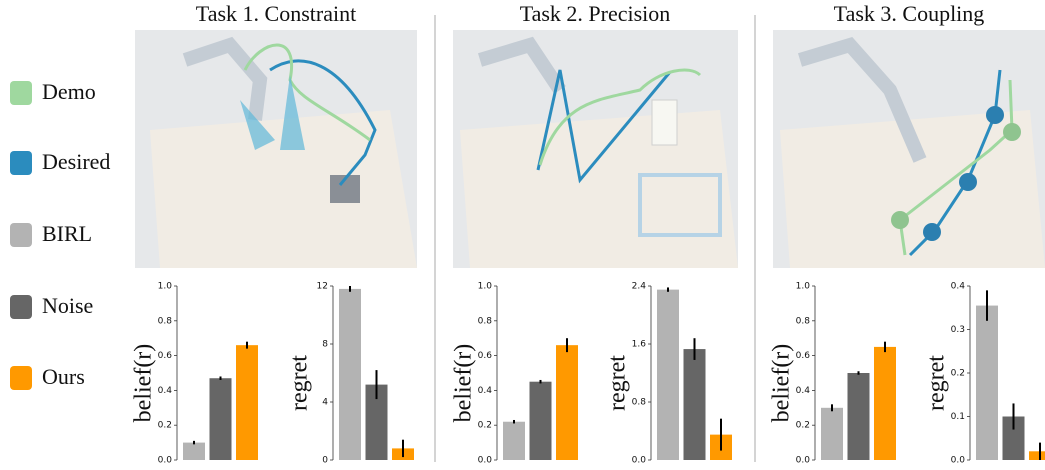 This screenshot has height=470, width=1045. What do you see at coordinates (67, 233) in the screenshot?
I see `legend-label: BIRL` at bounding box center [67, 233].